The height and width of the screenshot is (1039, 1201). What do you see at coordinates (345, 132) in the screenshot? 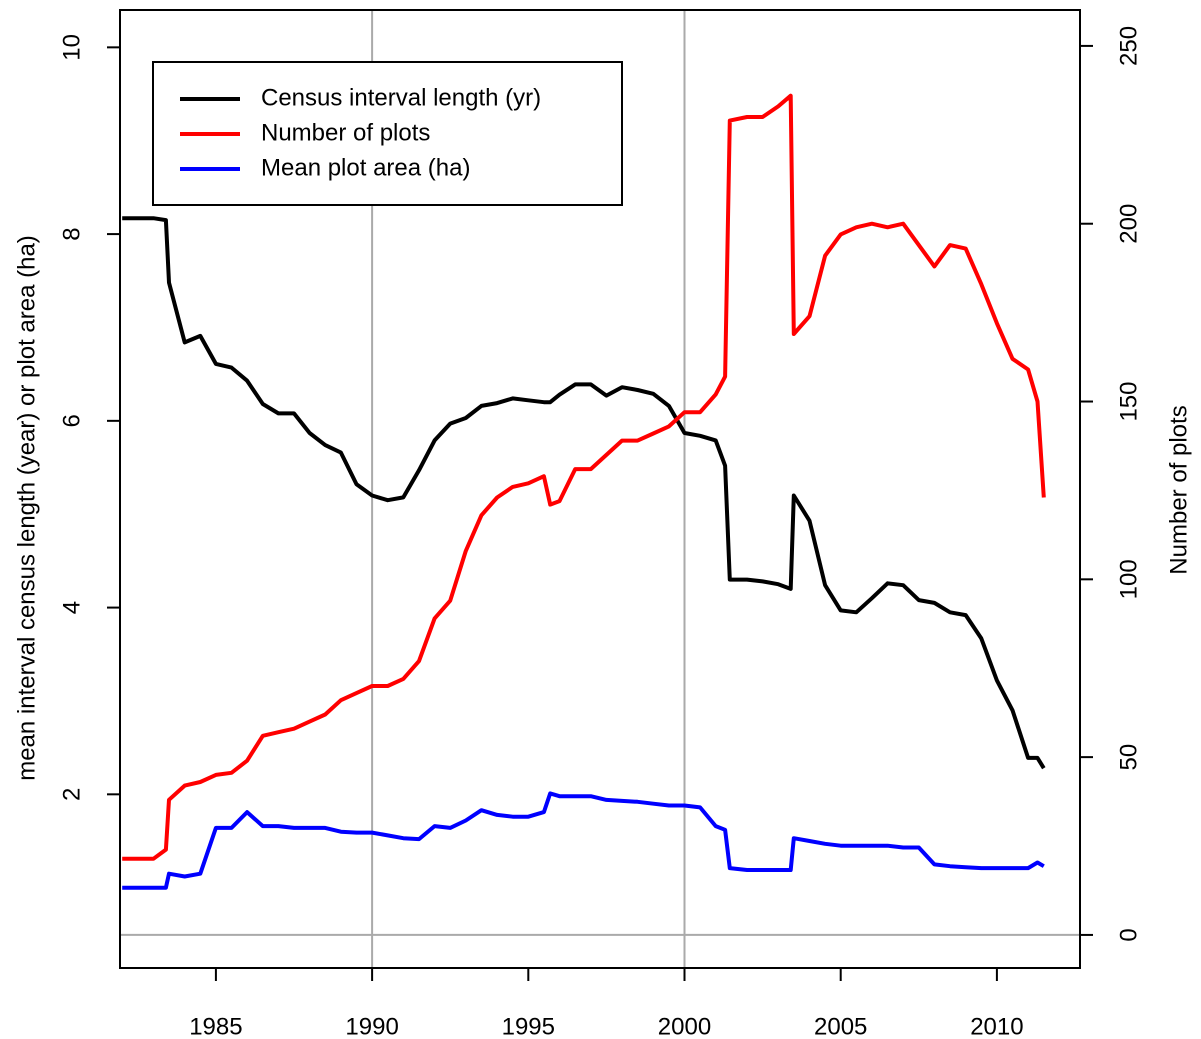
I see `legend-label: Number of plots` at bounding box center [345, 132].